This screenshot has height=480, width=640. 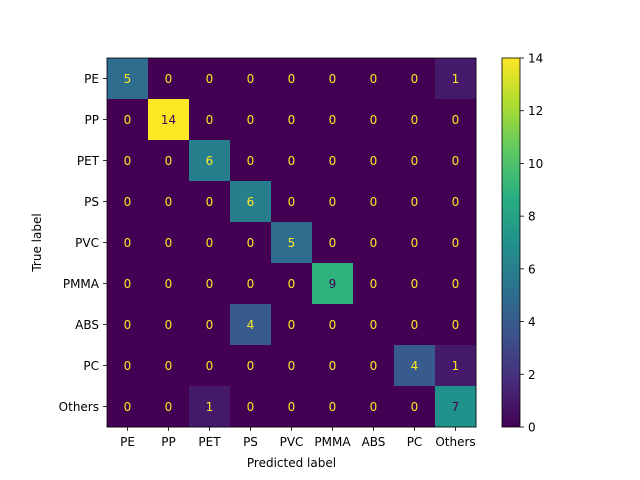 What do you see at coordinates (535, 164) in the screenshot?
I see `colorbar-tick-label: 10` at bounding box center [535, 164].